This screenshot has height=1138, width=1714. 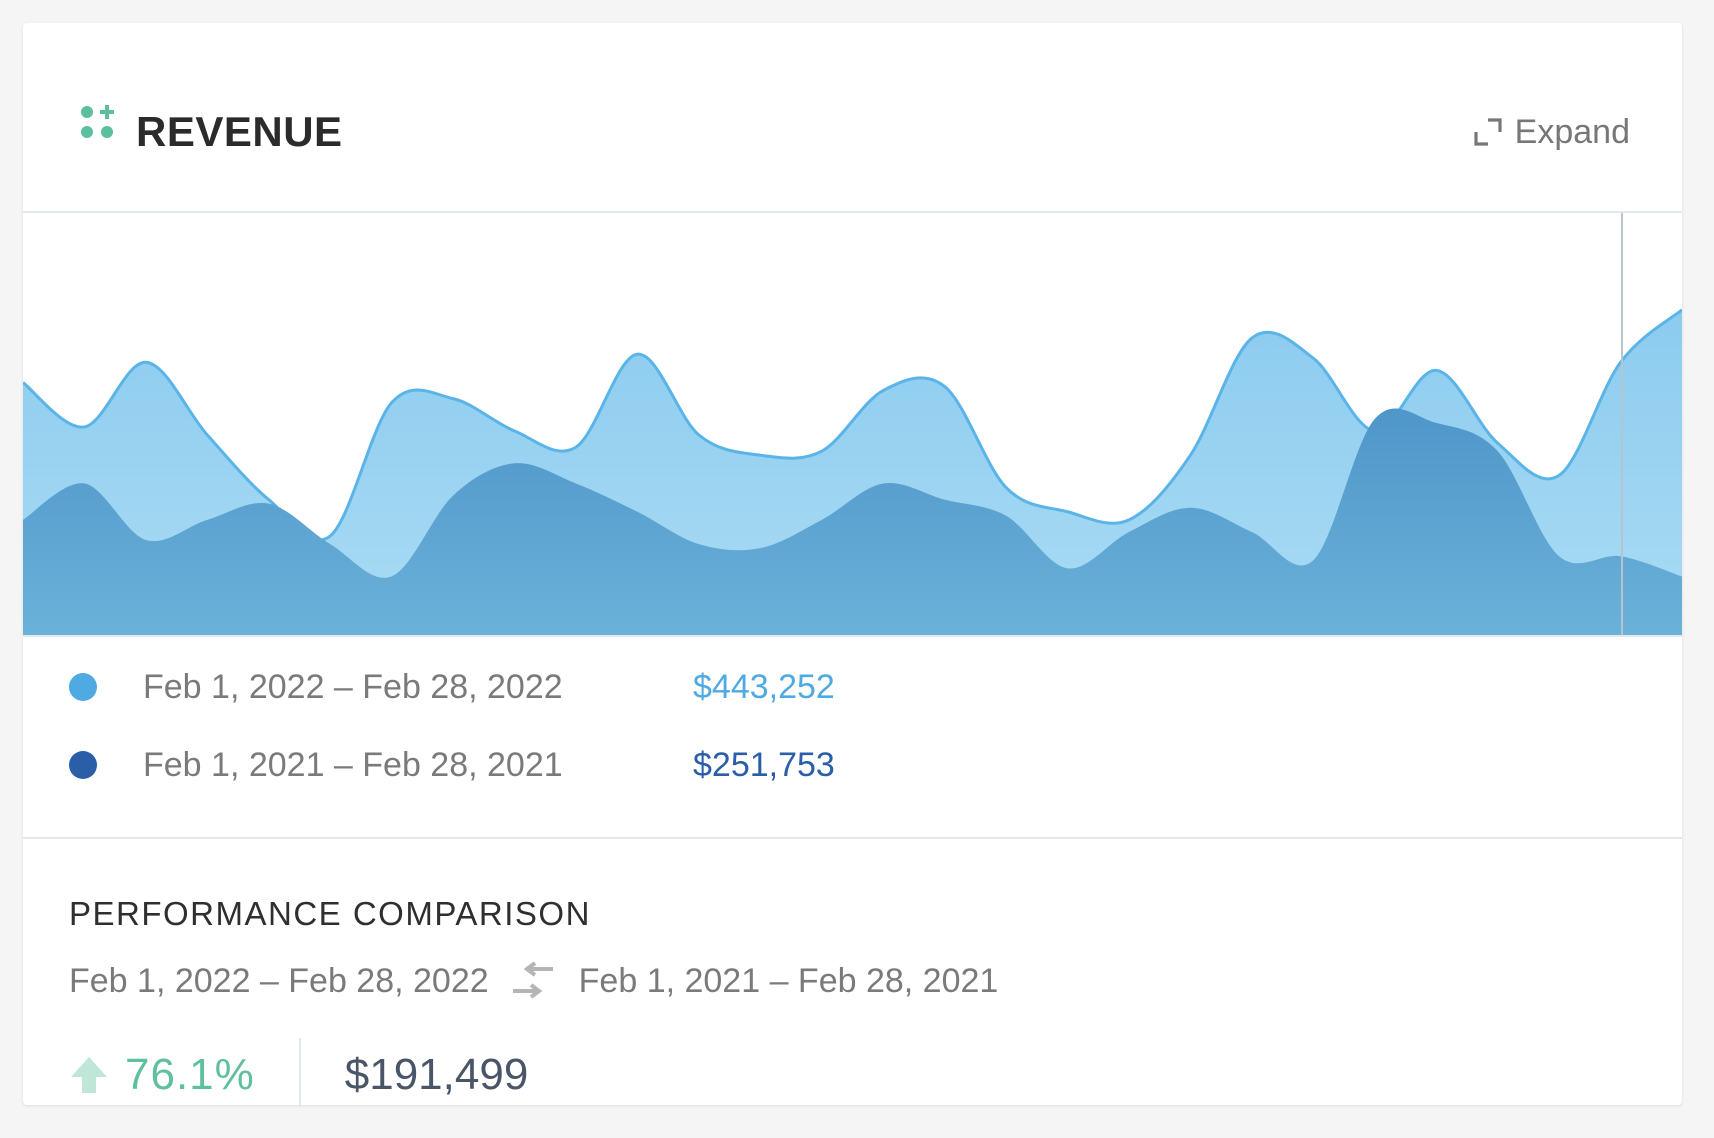 What do you see at coordinates (89, 1075) in the screenshot?
I see `arrow-up-icon` at bounding box center [89, 1075].